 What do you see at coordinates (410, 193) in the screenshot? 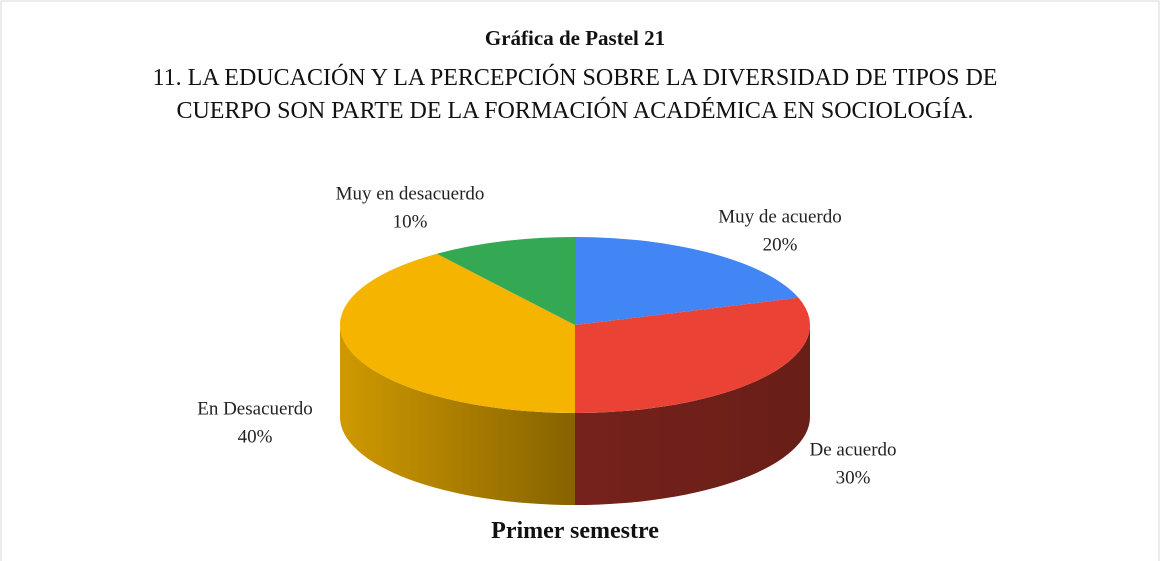
I see `slice-label: Muy en desacuerdo` at bounding box center [410, 193].